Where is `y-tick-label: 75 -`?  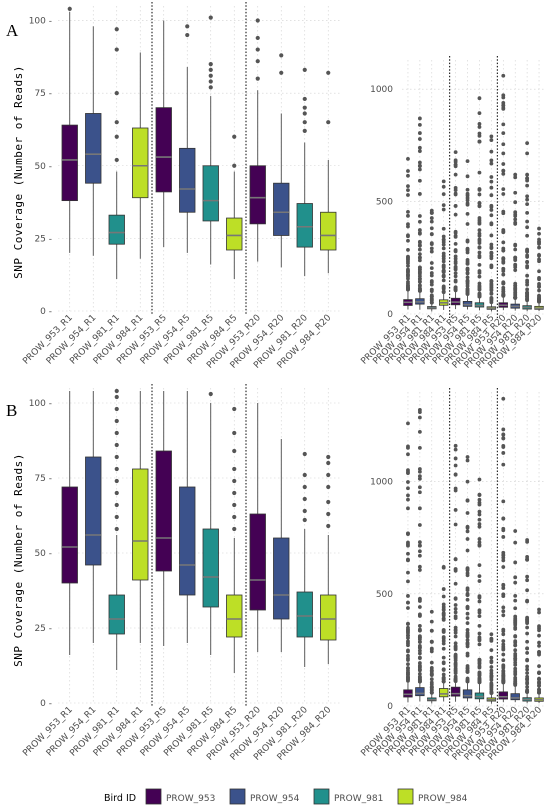 y-tick-label: 75 - is located at coordinates (43, 479).